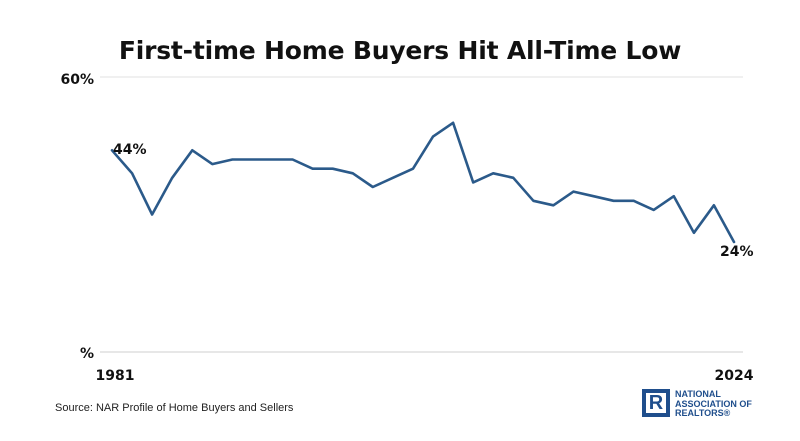  What do you see at coordinates (130, 150) in the screenshot?
I see `start-value-label: 44%` at bounding box center [130, 150].